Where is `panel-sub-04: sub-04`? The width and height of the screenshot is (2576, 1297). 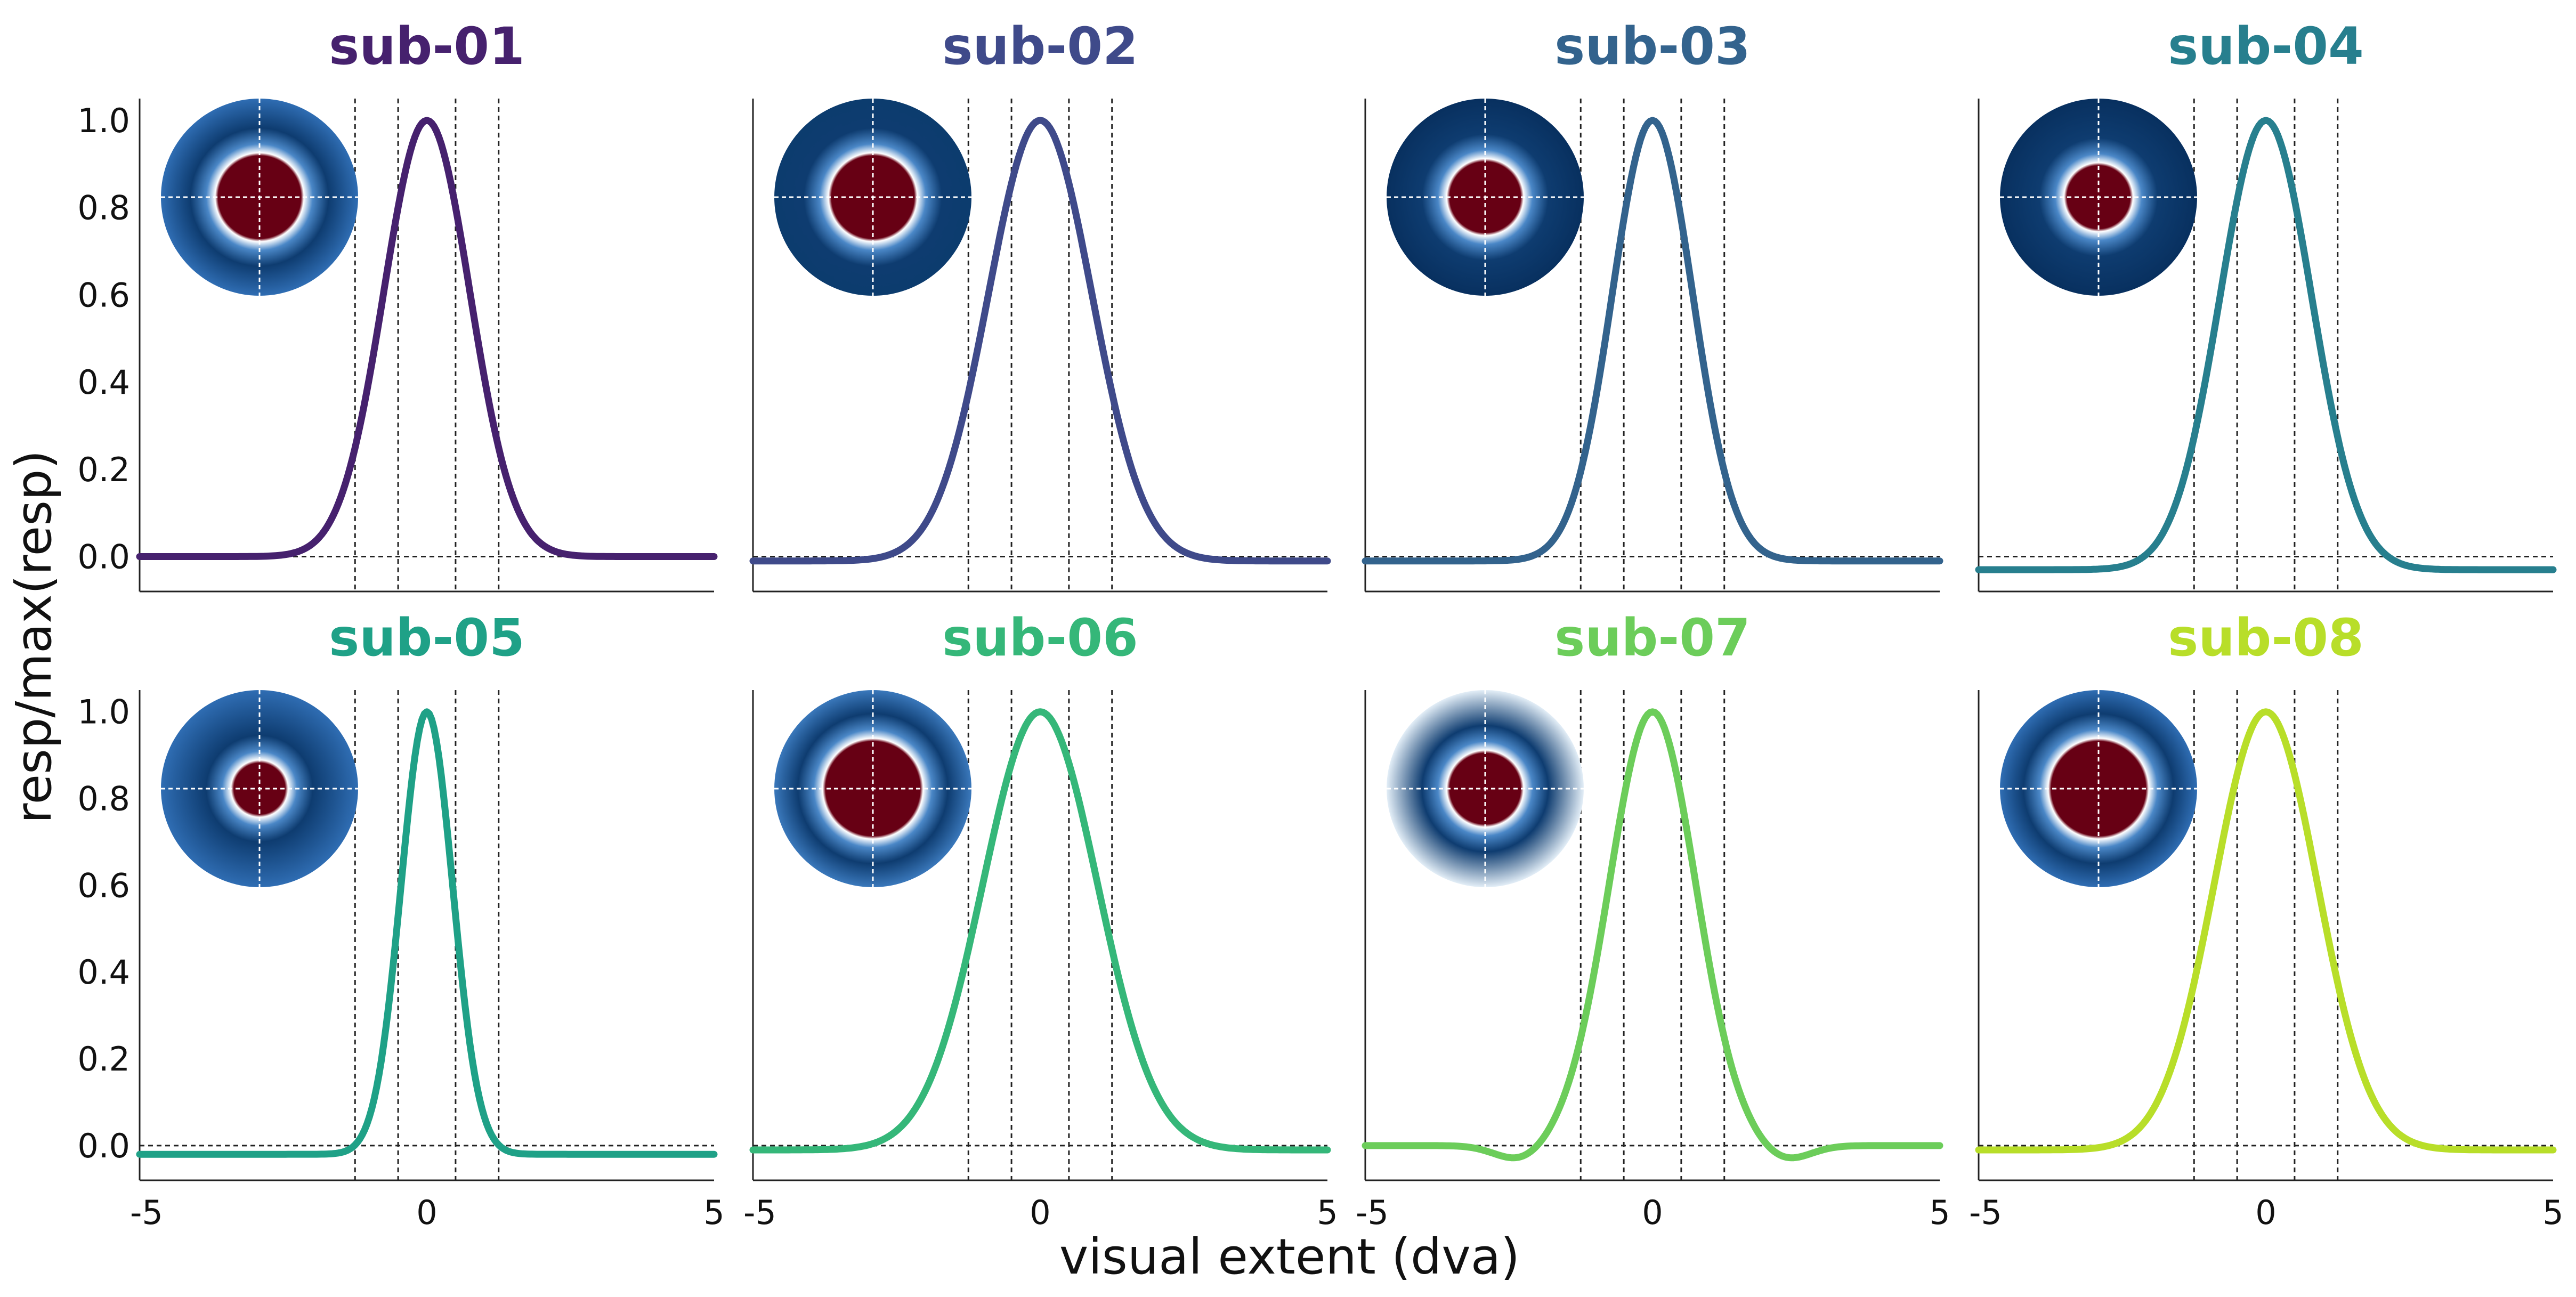
panel-sub-04: sub-04 is located at coordinates (2266, 305).